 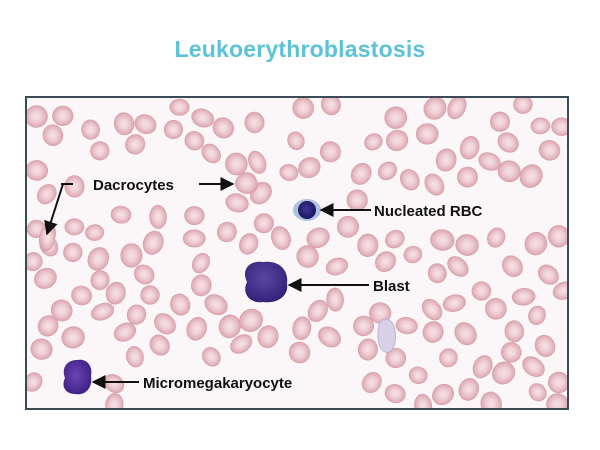 What do you see at coordinates (391, 286) in the screenshot?
I see `label-blast: Blast` at bounding box center [391, 286].